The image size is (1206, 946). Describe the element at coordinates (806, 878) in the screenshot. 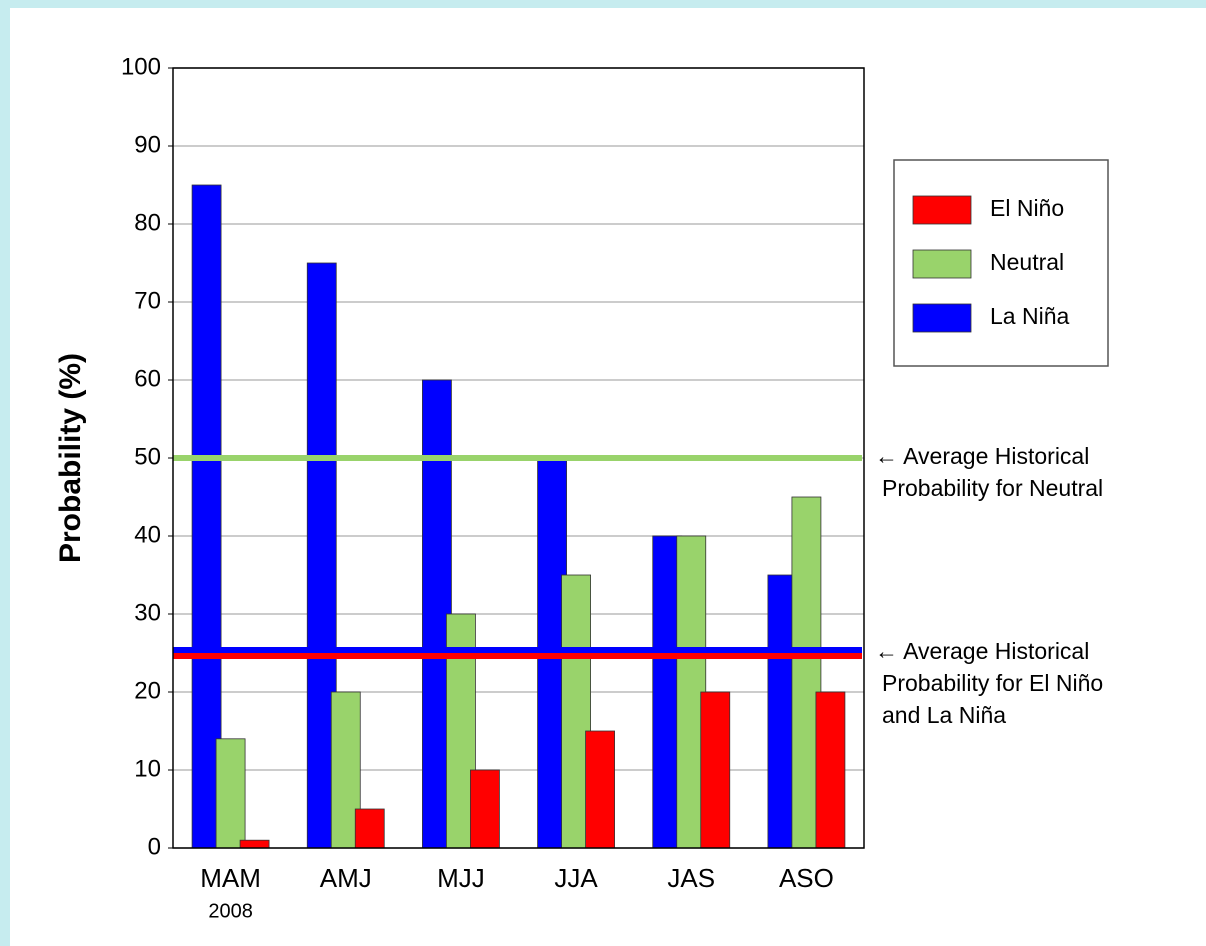

I see `x-tick-label: ASO` at that location.